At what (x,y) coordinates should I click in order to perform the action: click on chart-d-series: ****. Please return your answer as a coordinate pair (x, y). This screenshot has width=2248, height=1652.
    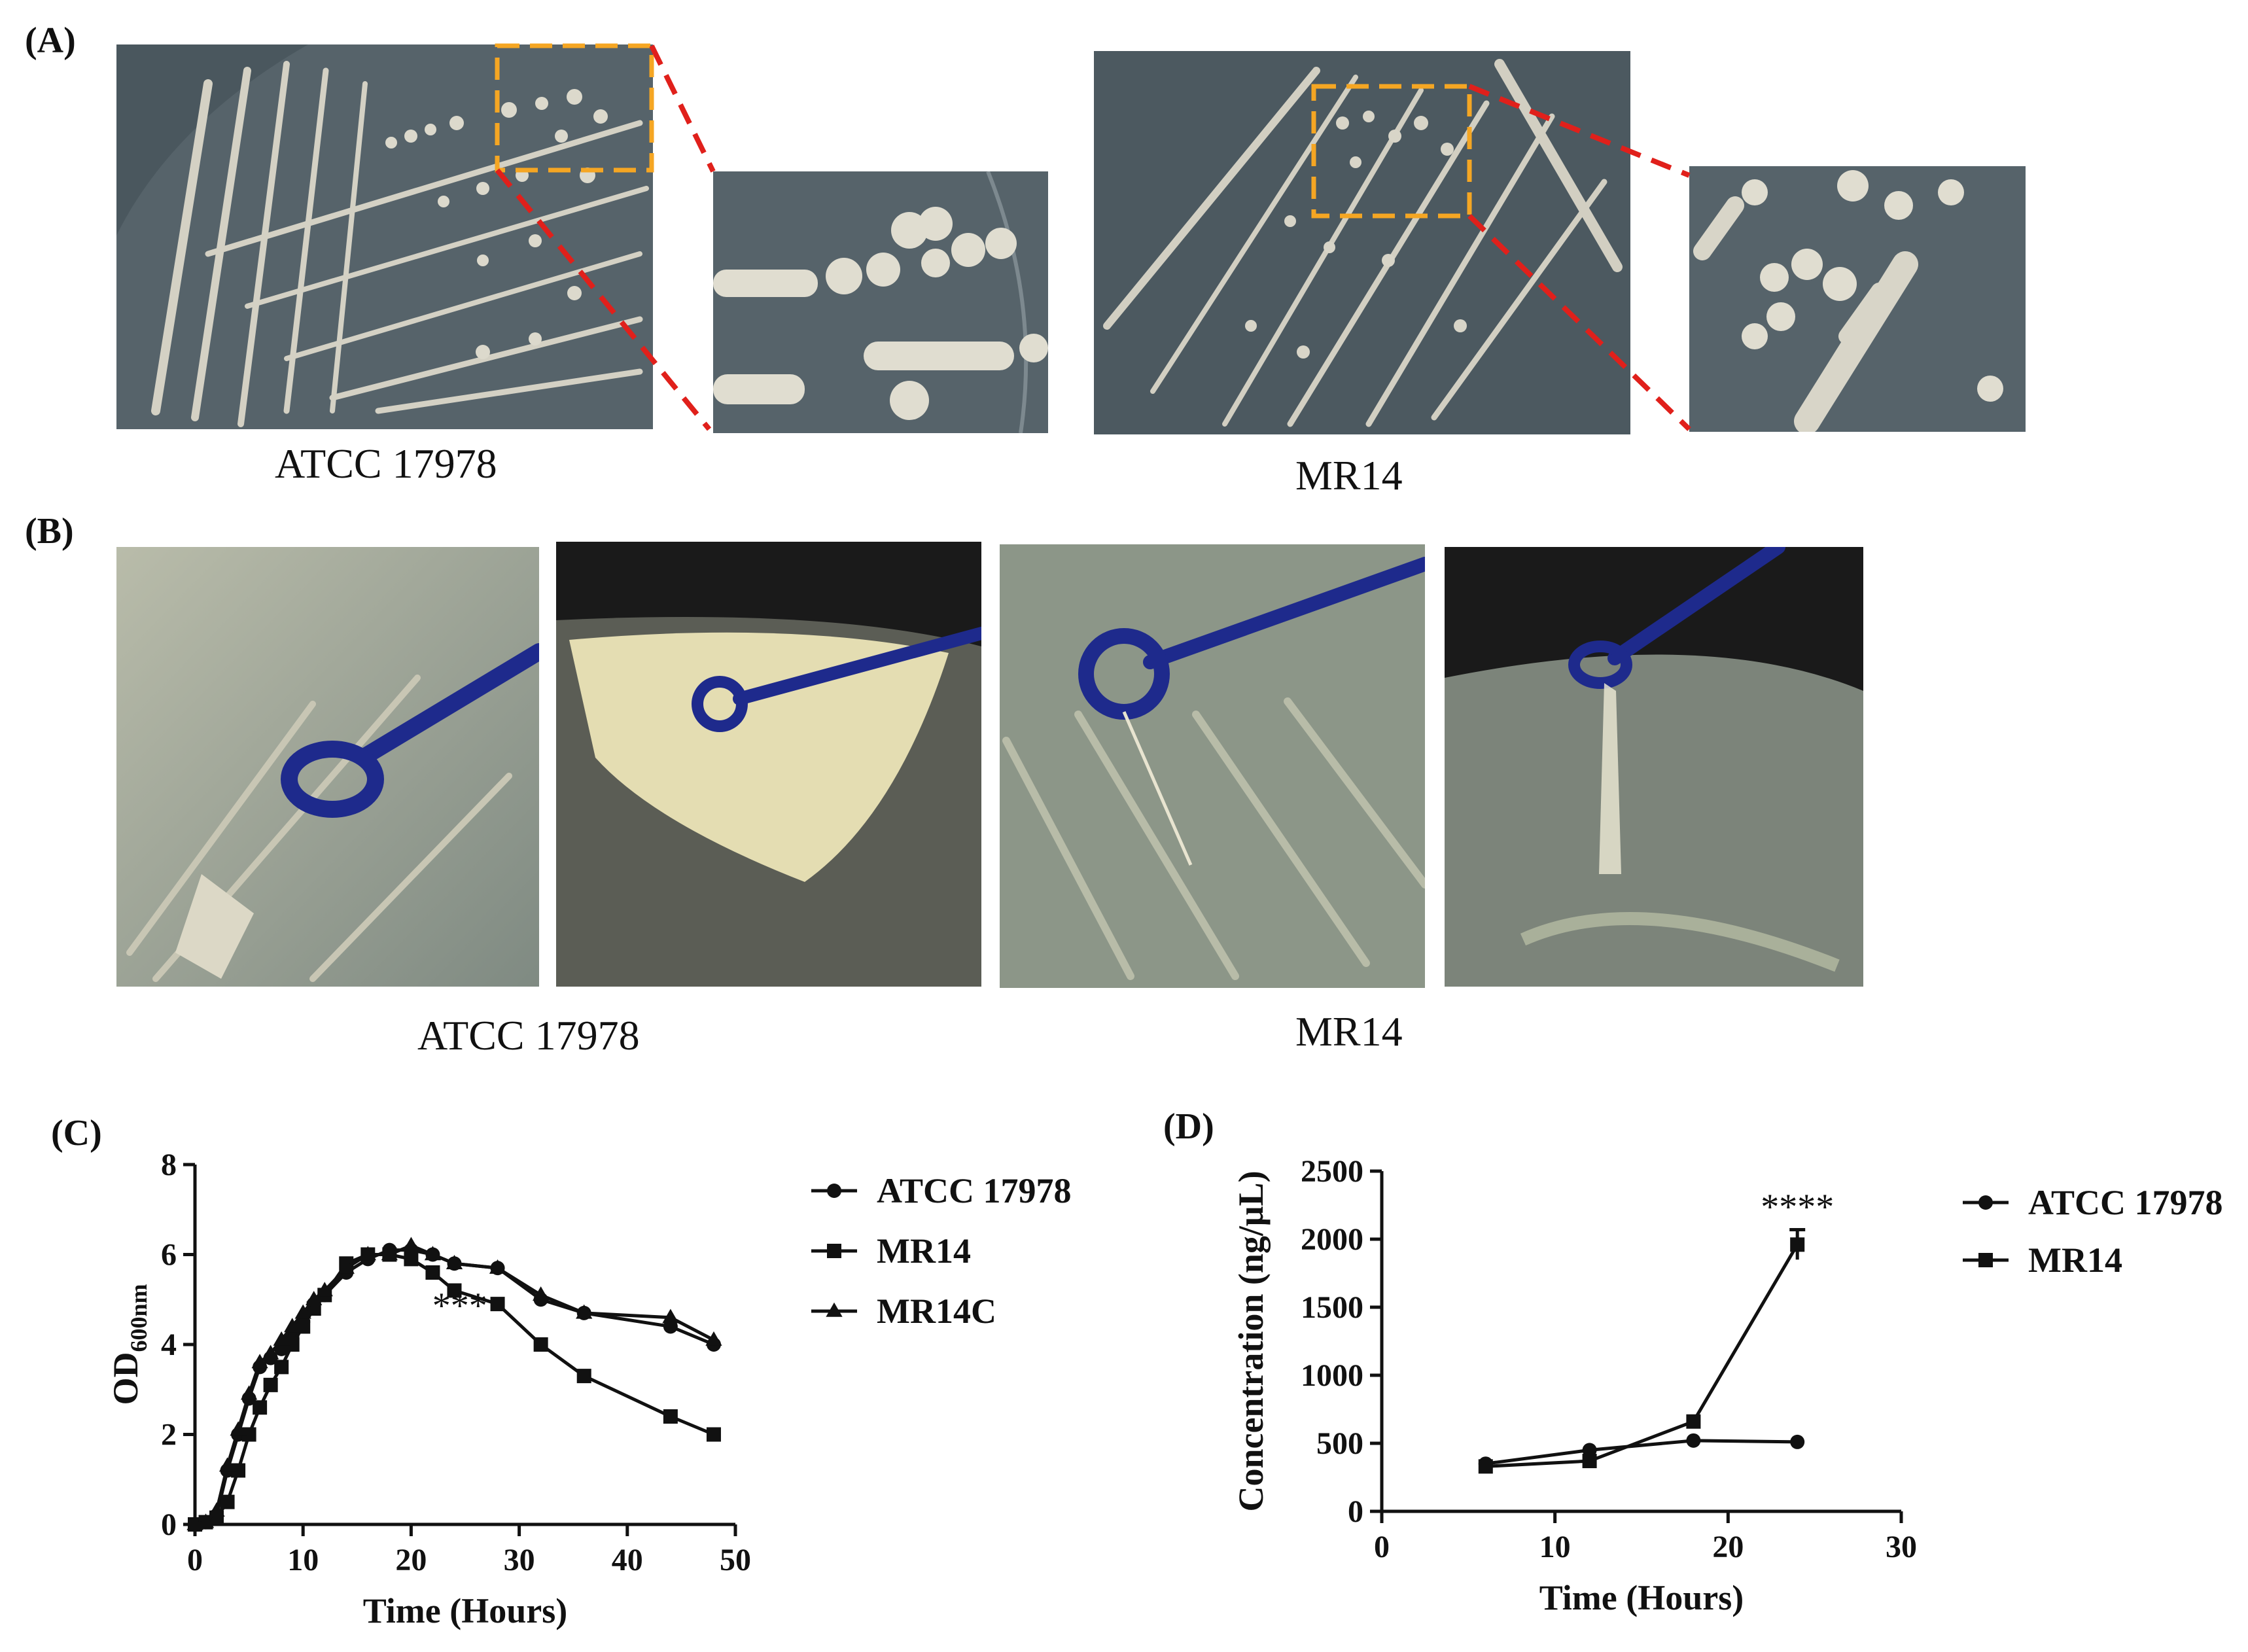
    Looking at the image, I should click on (1656, 1330).